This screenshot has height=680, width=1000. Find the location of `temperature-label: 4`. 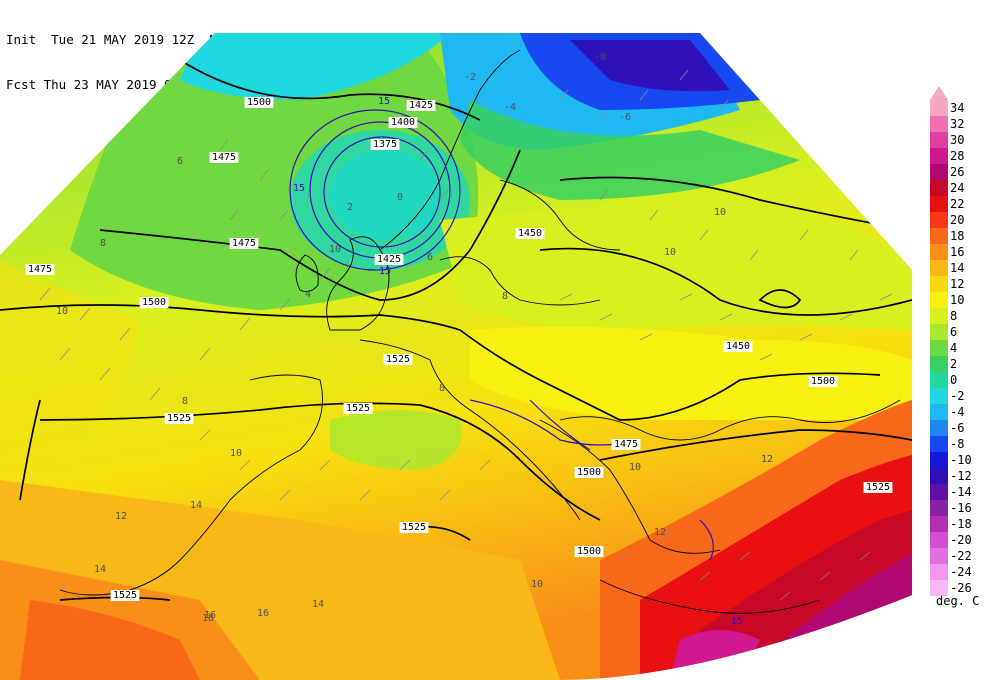

temperature-label: 4 is located at coordinates (308, 294).